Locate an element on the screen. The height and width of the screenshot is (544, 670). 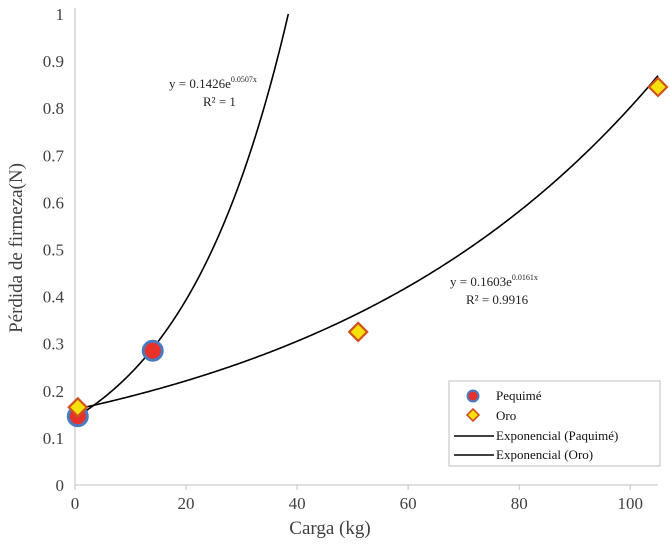
equation-oro-exponent: 0.0161x is located at coordinates (525, 277).